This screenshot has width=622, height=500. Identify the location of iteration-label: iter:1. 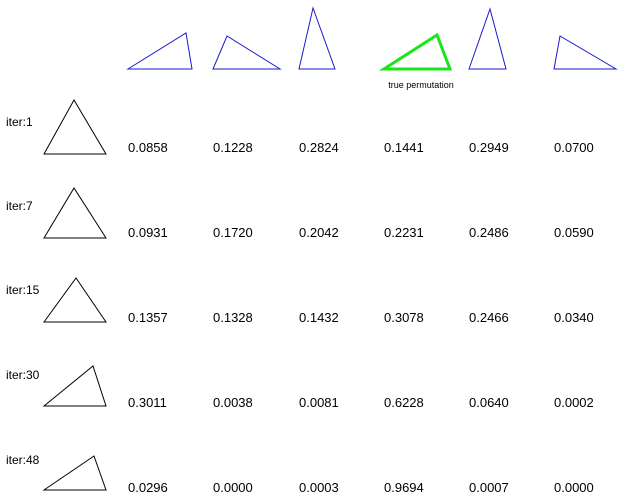
(19, 122).